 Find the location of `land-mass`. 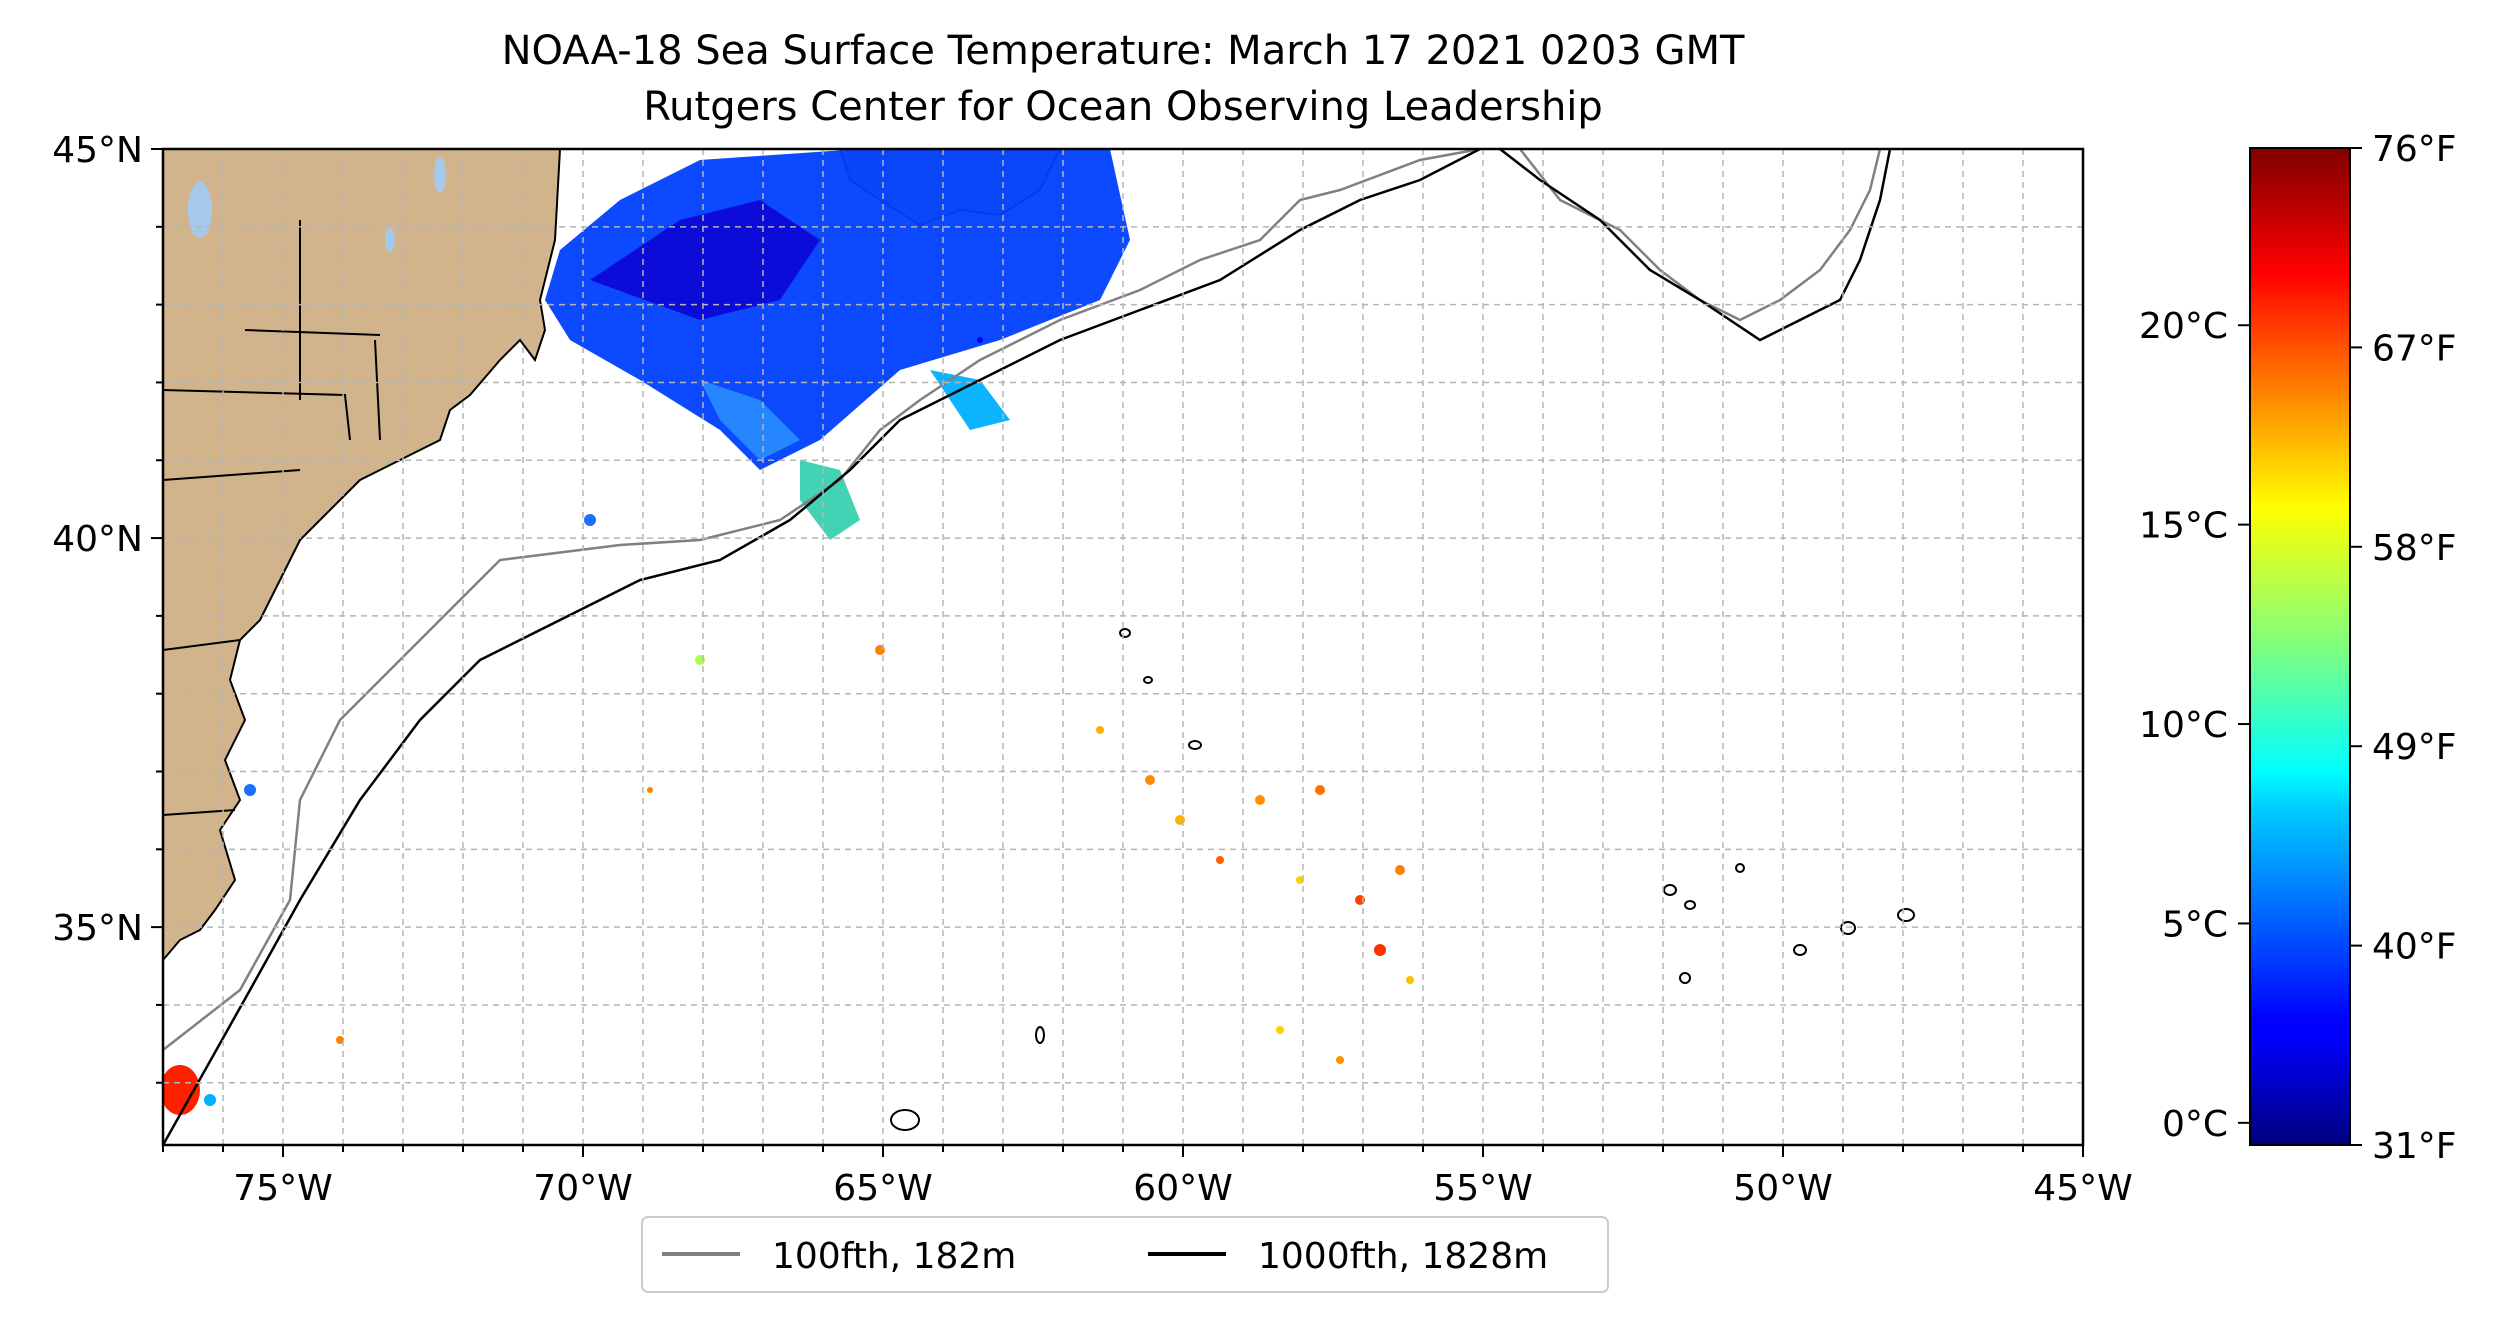

land-mass is located at coordinates (362, 555).